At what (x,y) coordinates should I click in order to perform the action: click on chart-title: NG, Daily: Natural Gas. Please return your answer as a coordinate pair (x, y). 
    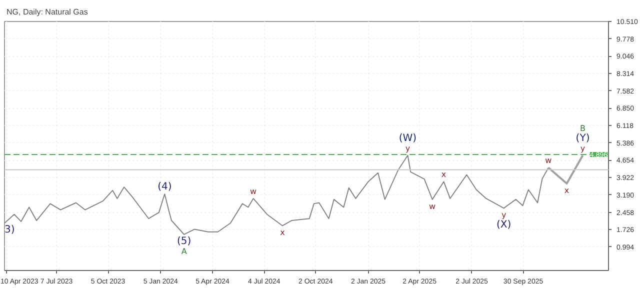
    Looking at the image, I should click on (47, 12).